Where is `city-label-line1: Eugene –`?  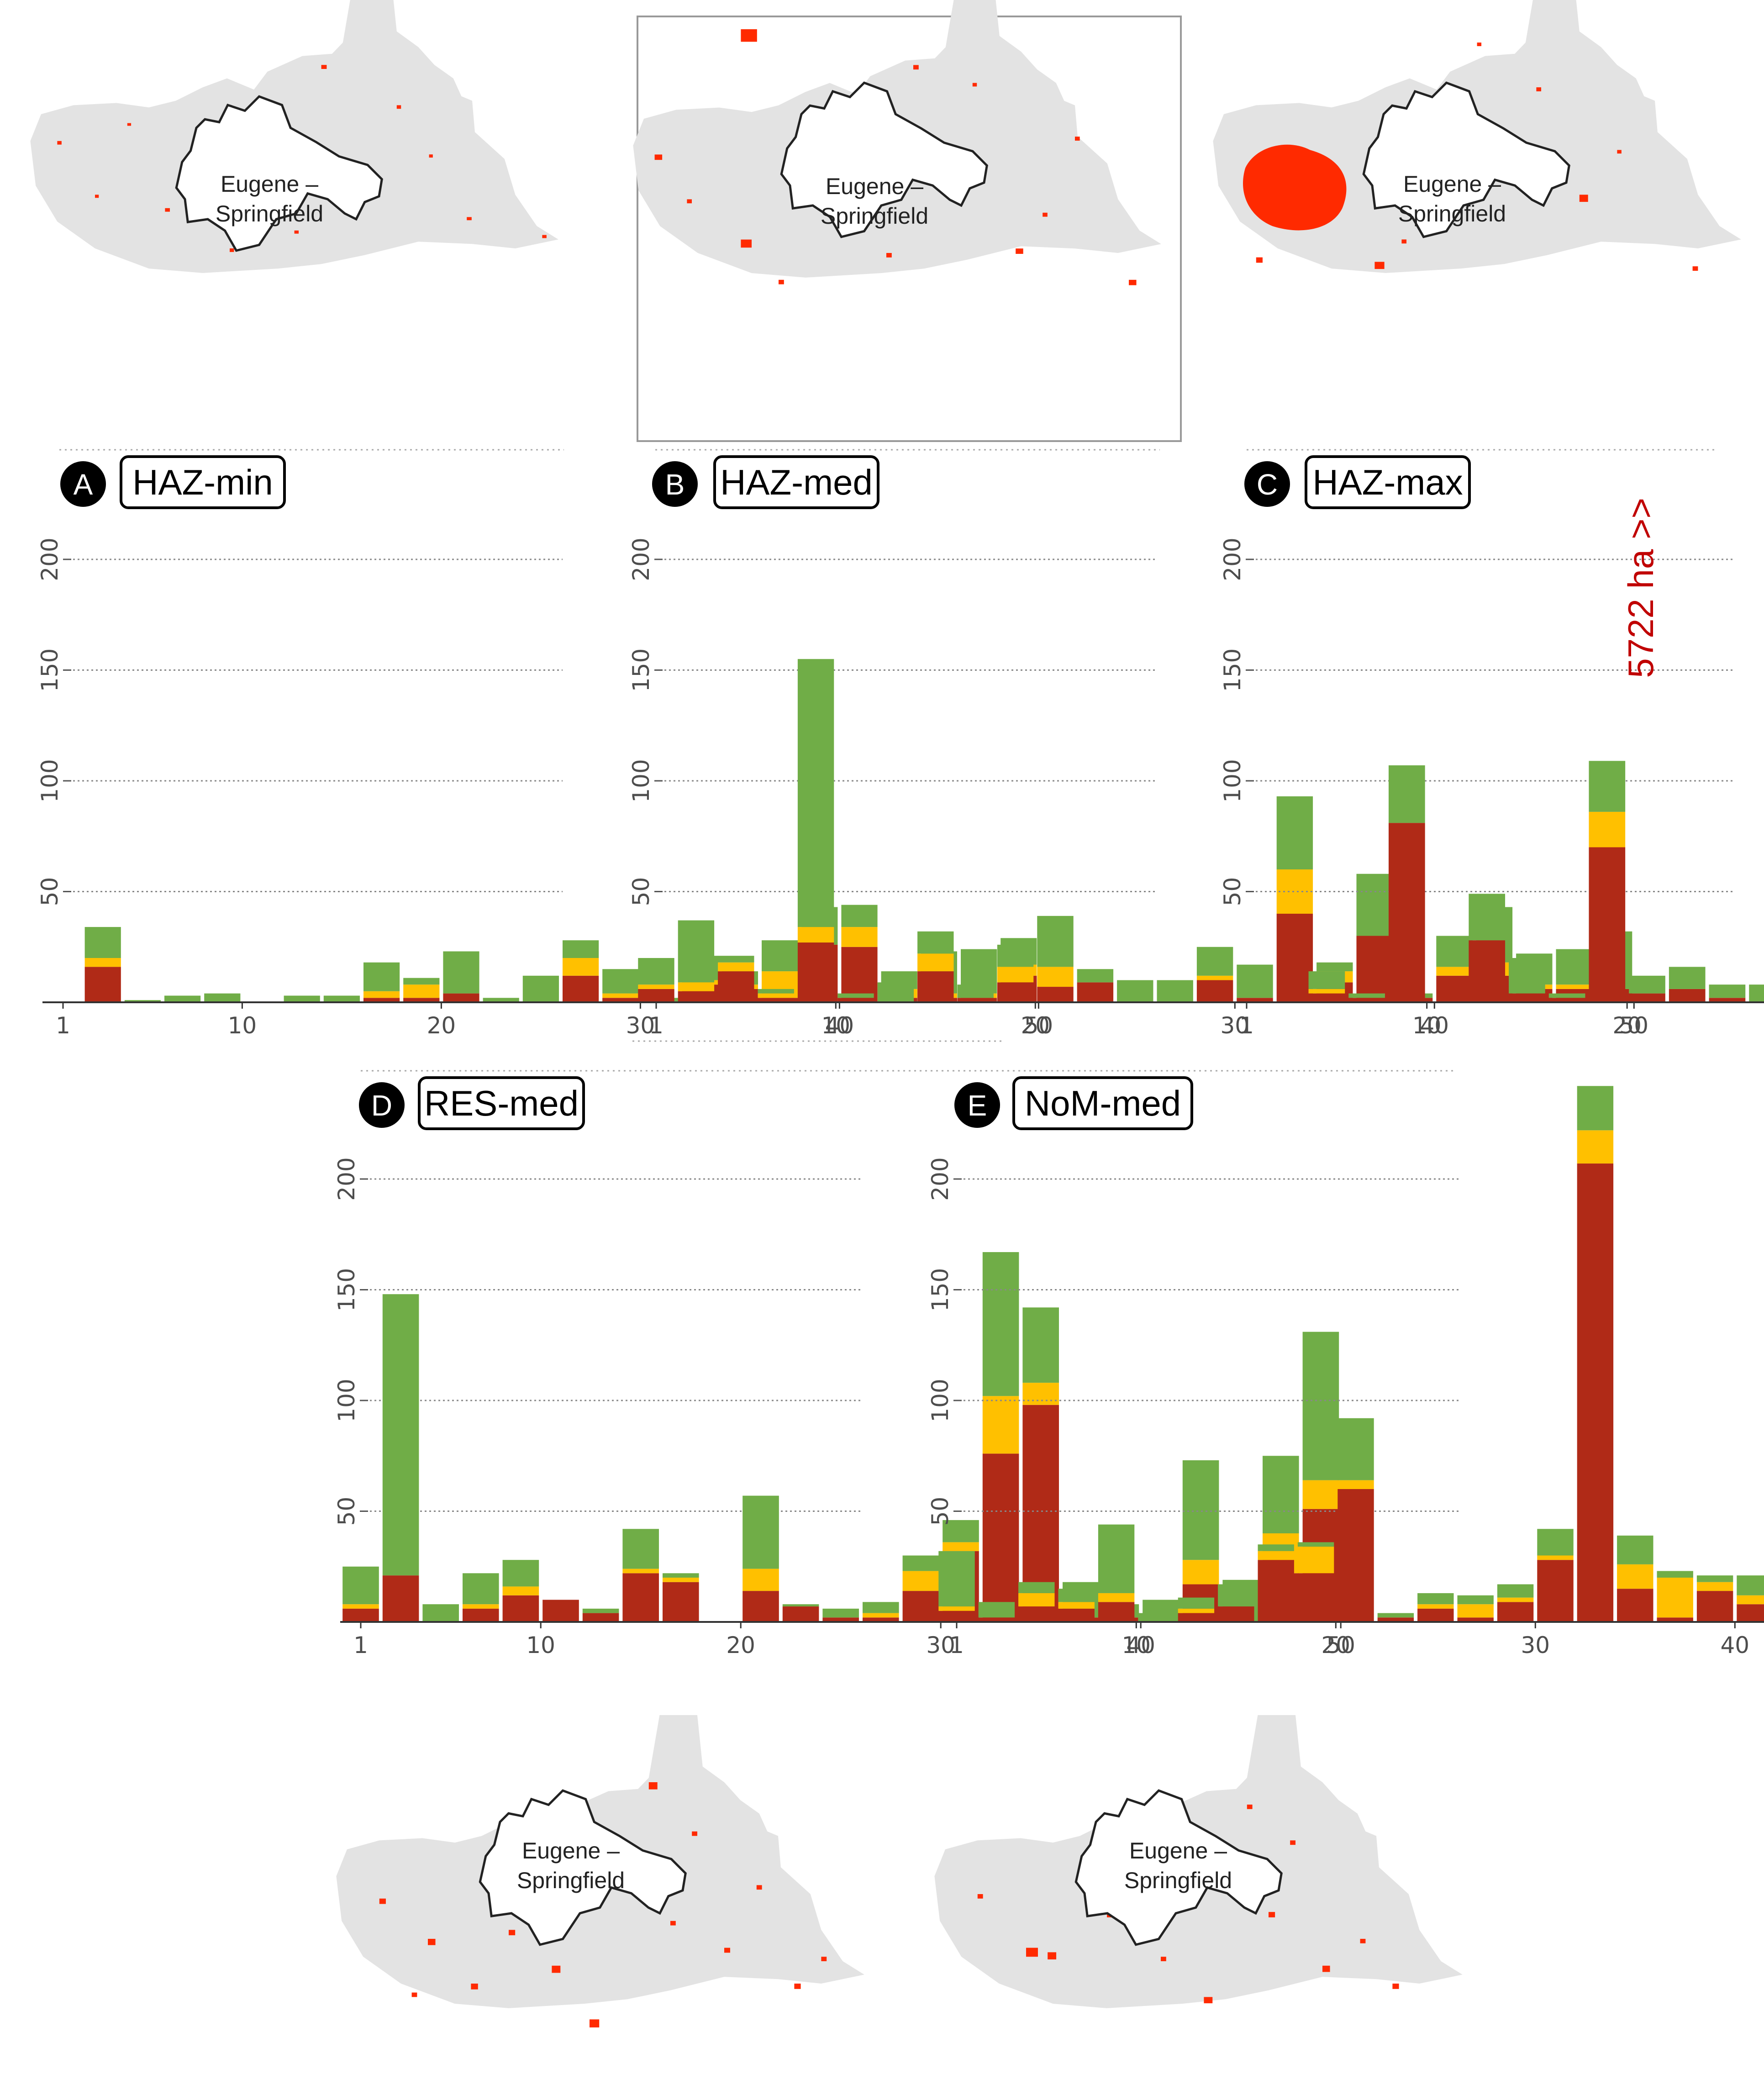 city-label-line1: Eugene – is located at coordinates (1452, 184).